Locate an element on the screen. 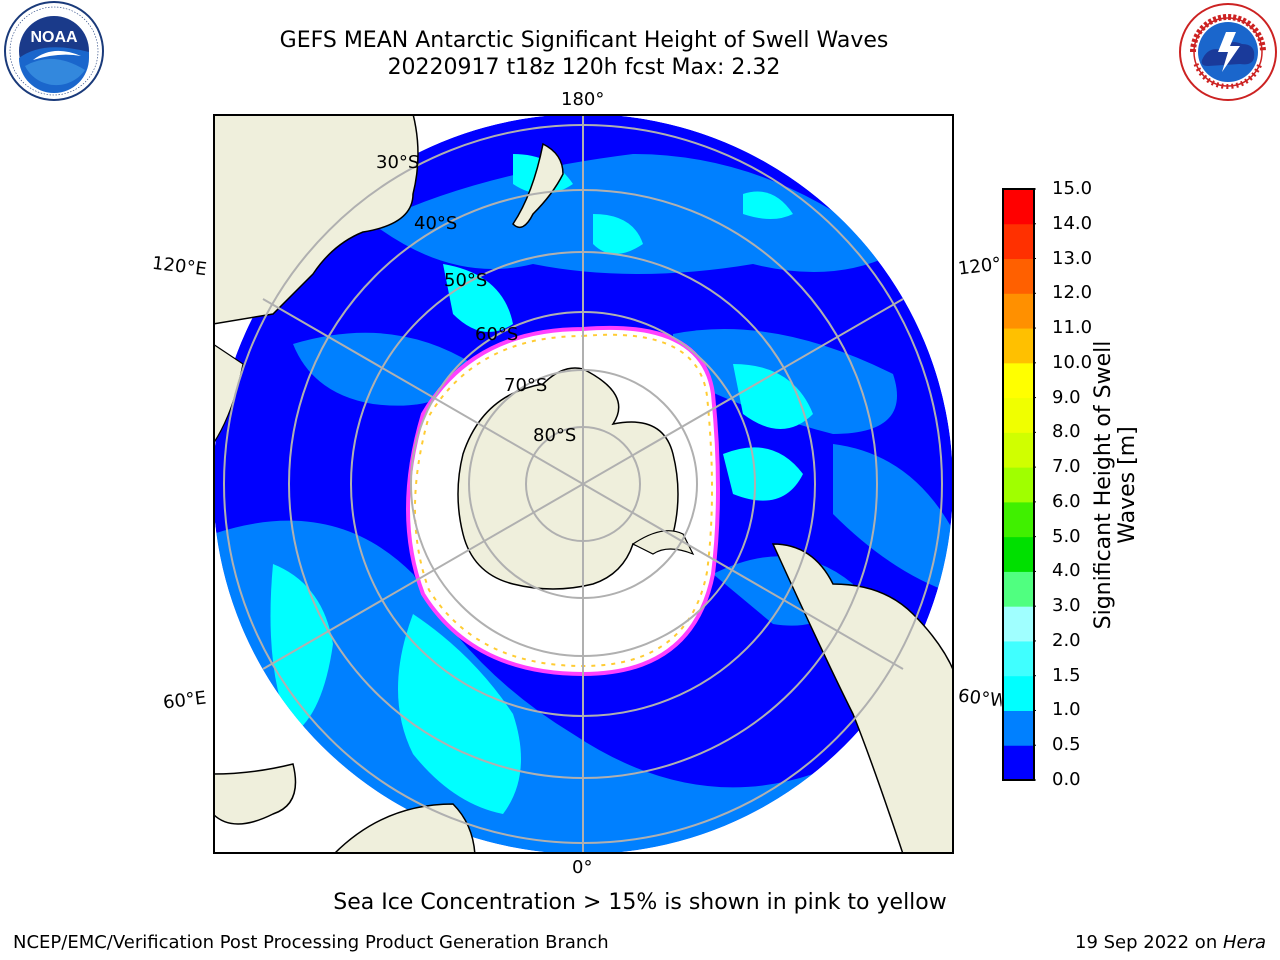 The width and height of the screenshot is (1280, 960). chart-subtitle: 20220917 t18z 120h fcst Max: 2.32 is located at coordinates (584, 67).